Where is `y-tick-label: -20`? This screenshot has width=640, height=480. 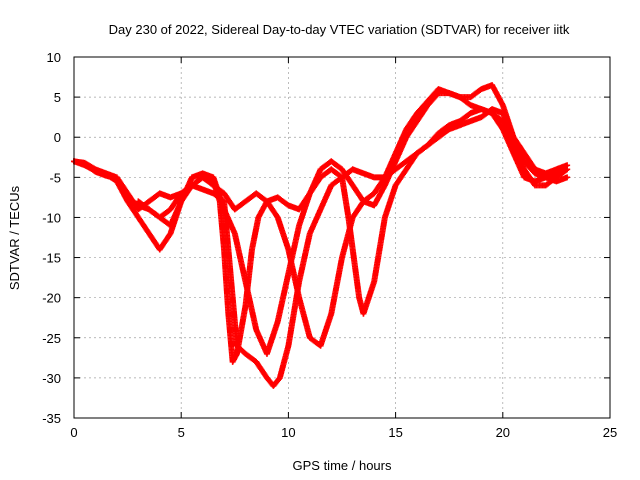
y-tick-label: -20 is located at coordinates (51, 298).